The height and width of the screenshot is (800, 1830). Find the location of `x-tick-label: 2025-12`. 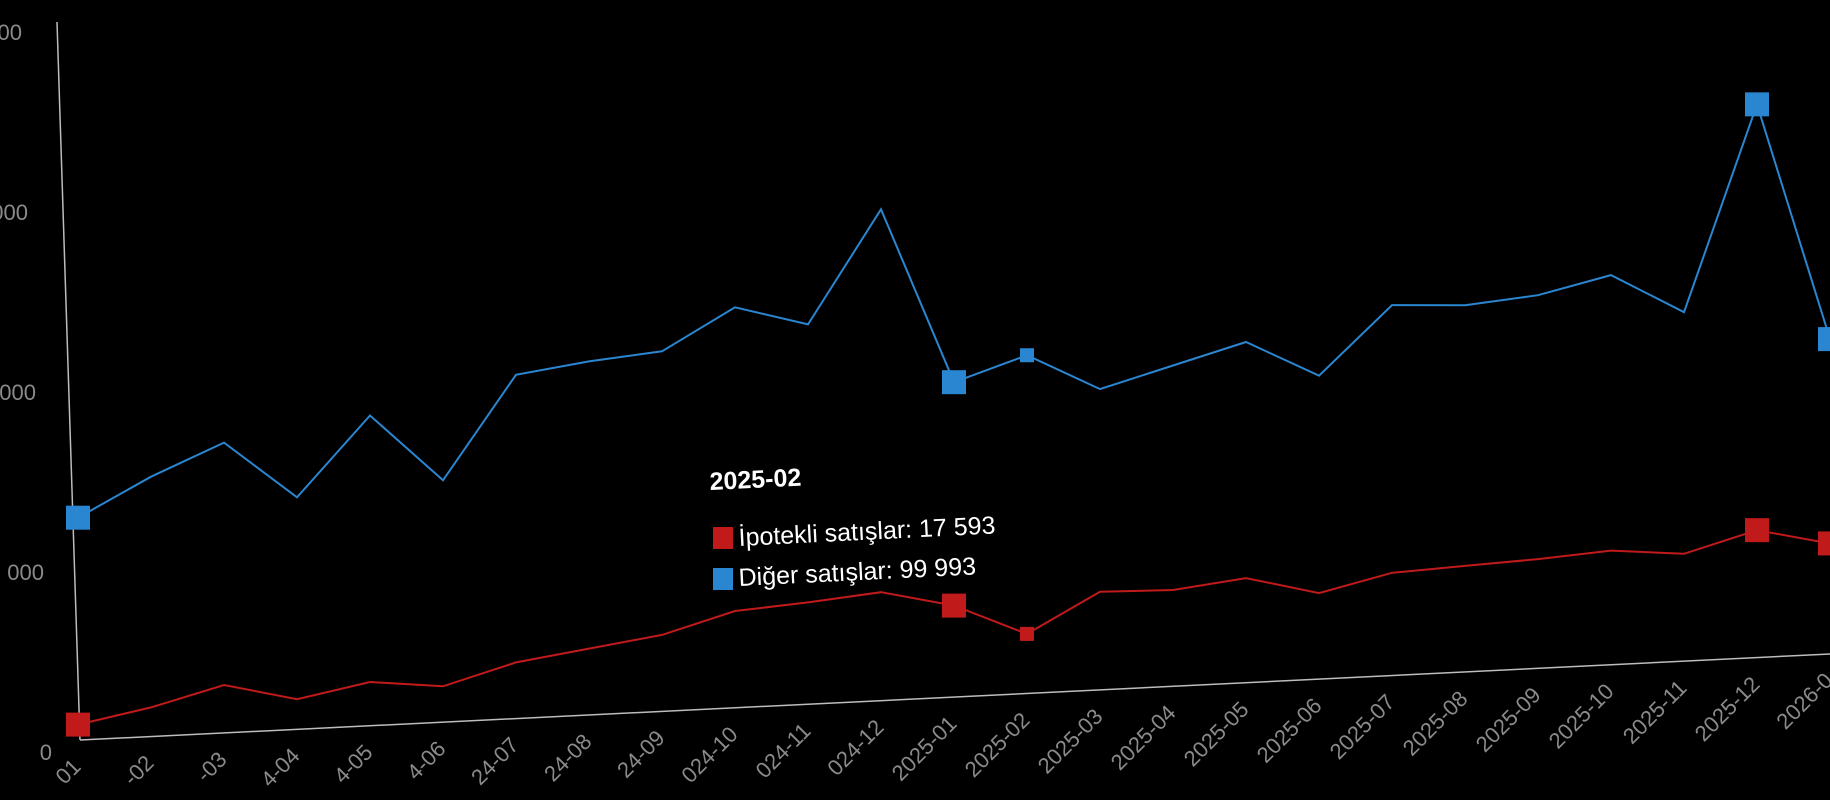

x-tick-label: 2025-12 is located at coordinates (1727, 708).